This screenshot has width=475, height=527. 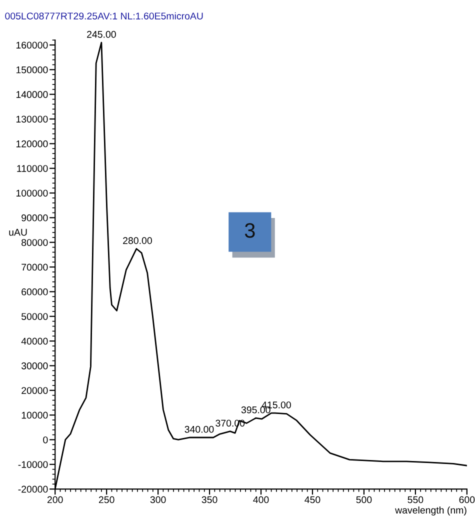 What do you see at coordinates (32, 119) in the screenshot?
I see `y-tick-label: 130000` at bounding box center [32, 119].